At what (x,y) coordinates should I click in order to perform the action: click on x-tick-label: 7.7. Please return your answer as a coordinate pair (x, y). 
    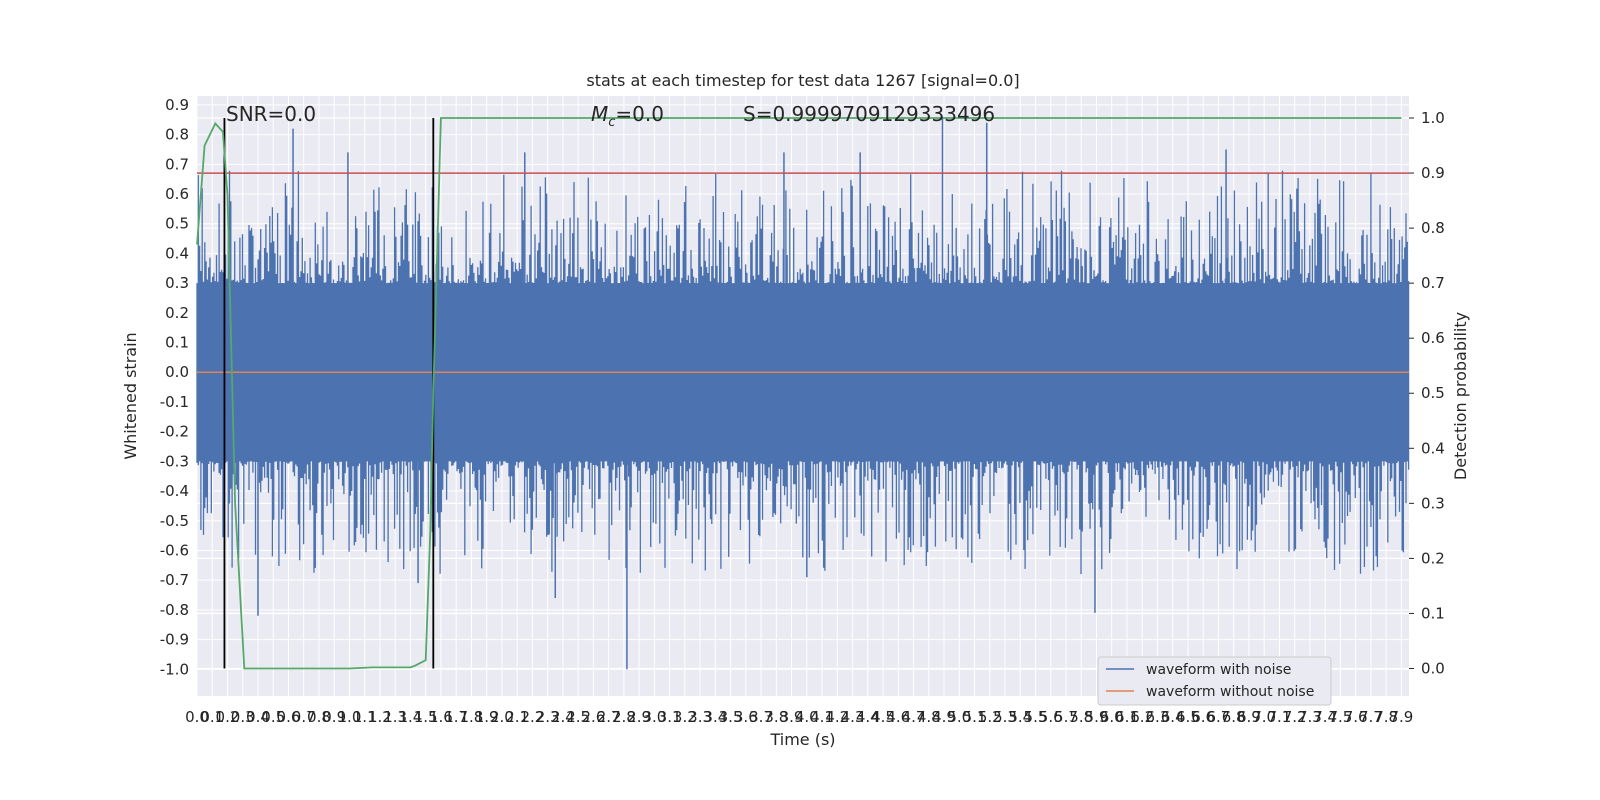
    Looking at the image, I should click on (1371, 717).